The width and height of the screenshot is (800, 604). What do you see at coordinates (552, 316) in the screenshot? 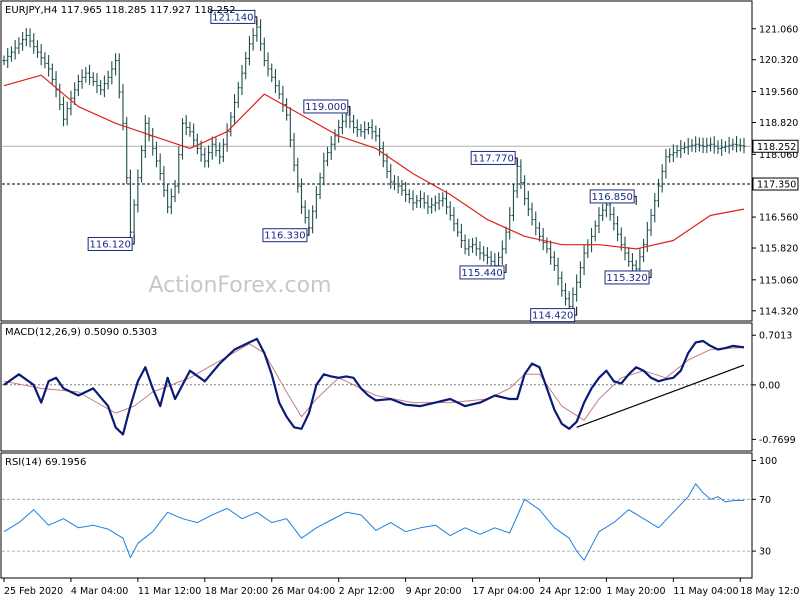
I see `annotation-label: 114.420` at bounding box center [552, 316].